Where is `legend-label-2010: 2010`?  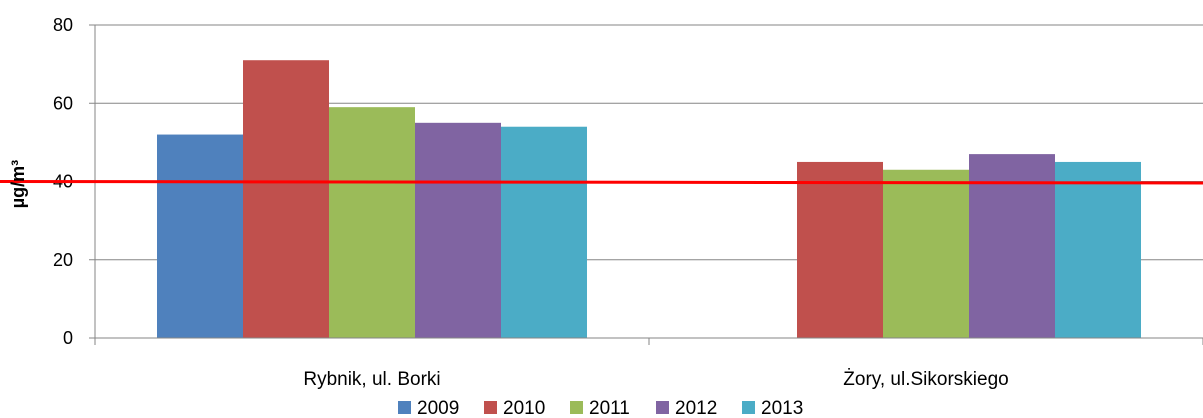 legend-label-2010: 2010 is located at coordinates (524, 408).